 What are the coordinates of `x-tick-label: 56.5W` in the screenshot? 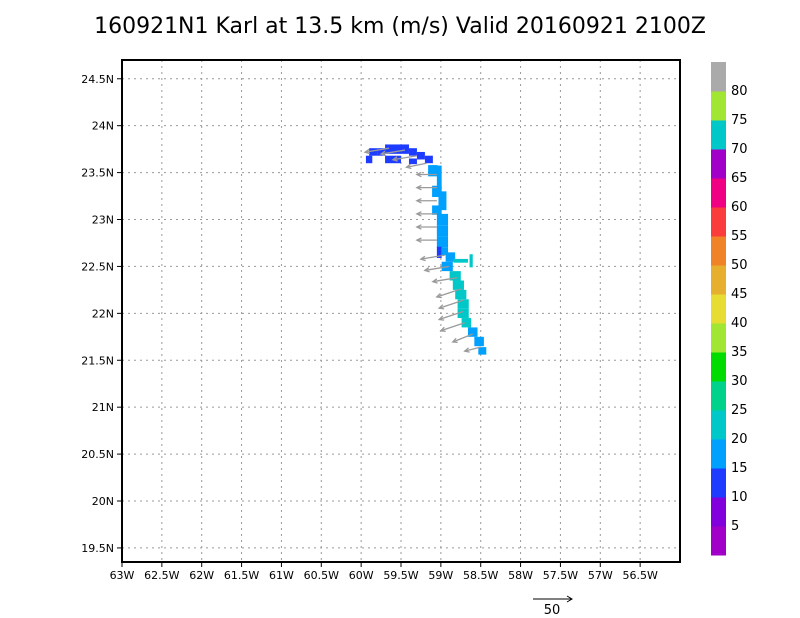 It's located at (639, 575).